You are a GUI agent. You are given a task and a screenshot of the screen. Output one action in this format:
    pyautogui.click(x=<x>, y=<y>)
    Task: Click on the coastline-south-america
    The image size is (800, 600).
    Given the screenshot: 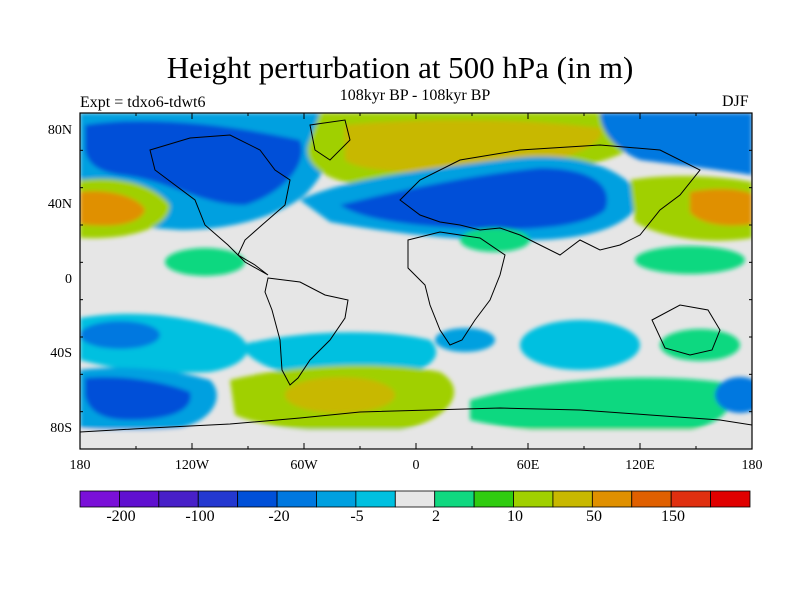 What is the action you would take?
    pyautogui.click(x=306, y=331)
    